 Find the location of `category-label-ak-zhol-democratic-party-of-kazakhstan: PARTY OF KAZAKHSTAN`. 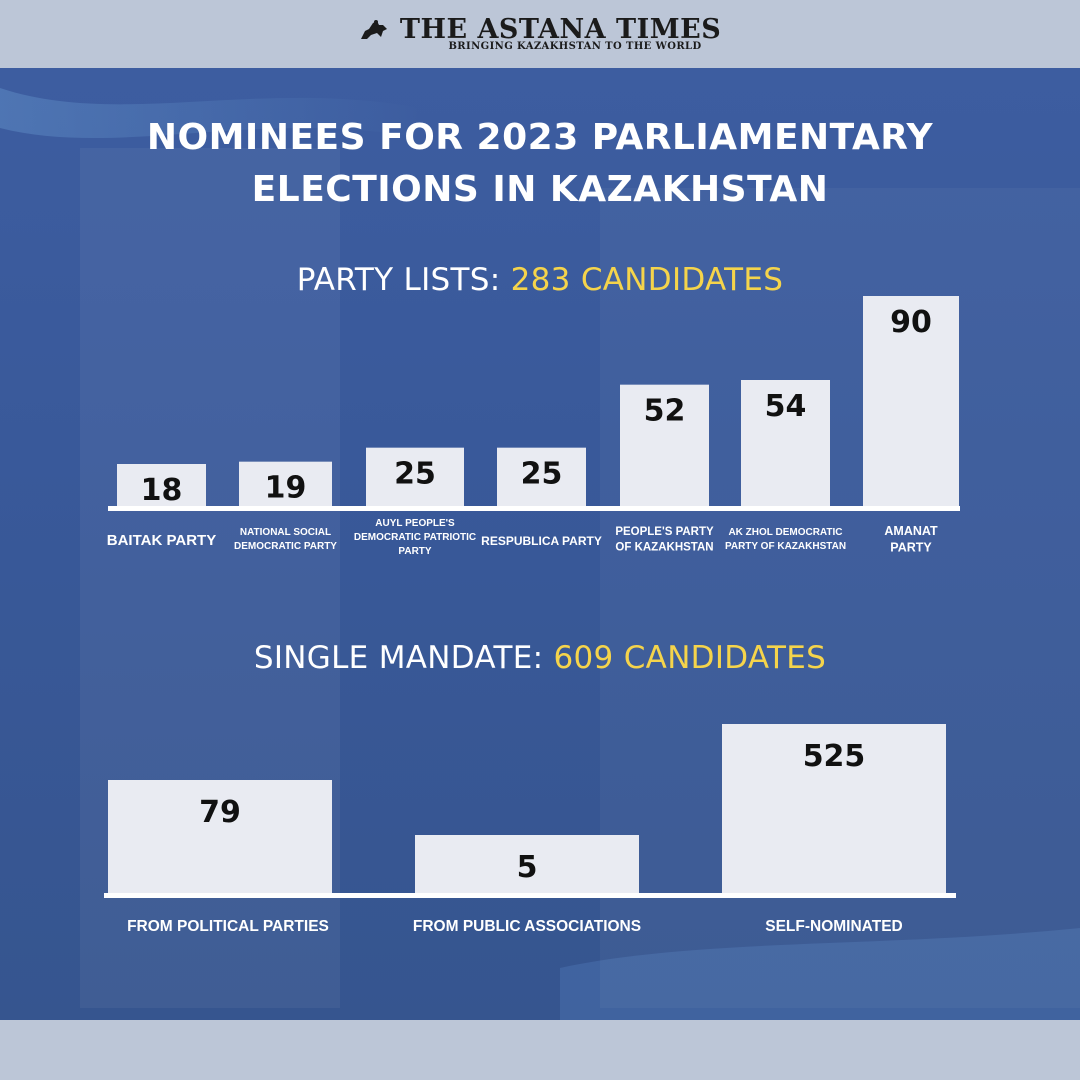

category-label-ak-zhol-democratic-party-of-kazakhstan: PARTY OF KAZAKHSTAN is located at coordinates (785, 546).